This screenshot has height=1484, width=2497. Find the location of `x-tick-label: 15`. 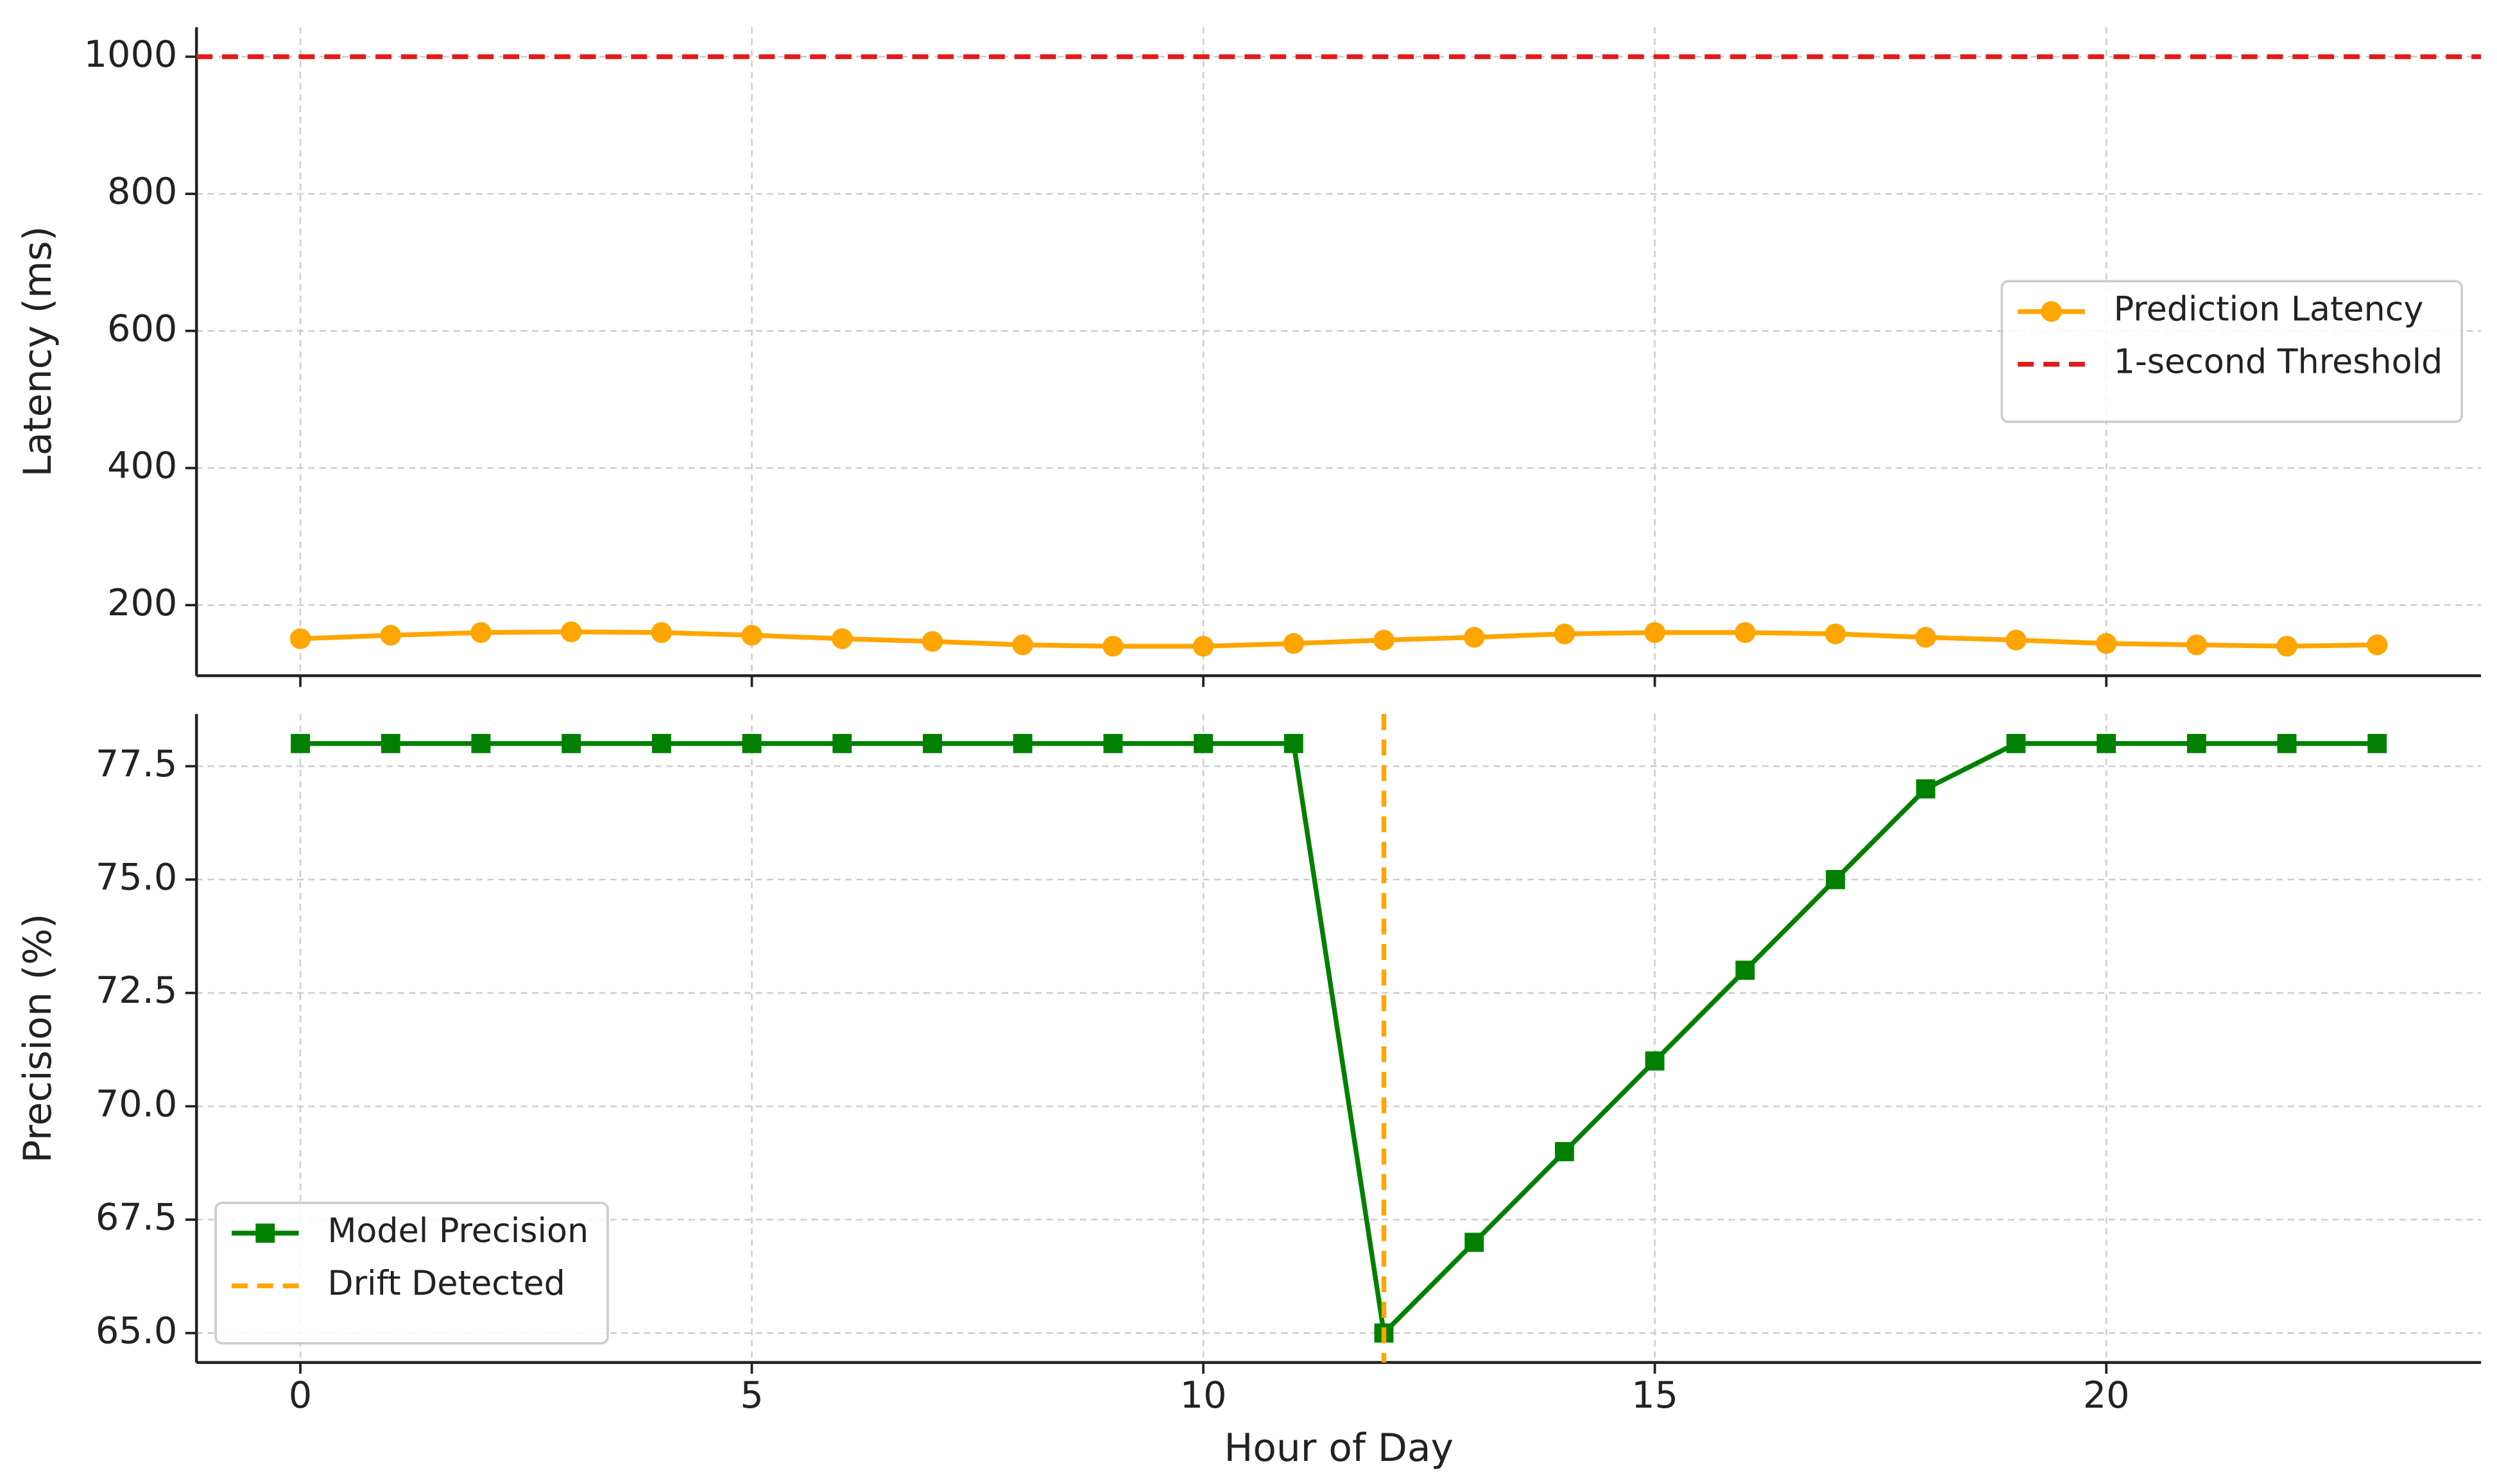

x-tick-label: 15 is located at coordinates (1654, 1395).